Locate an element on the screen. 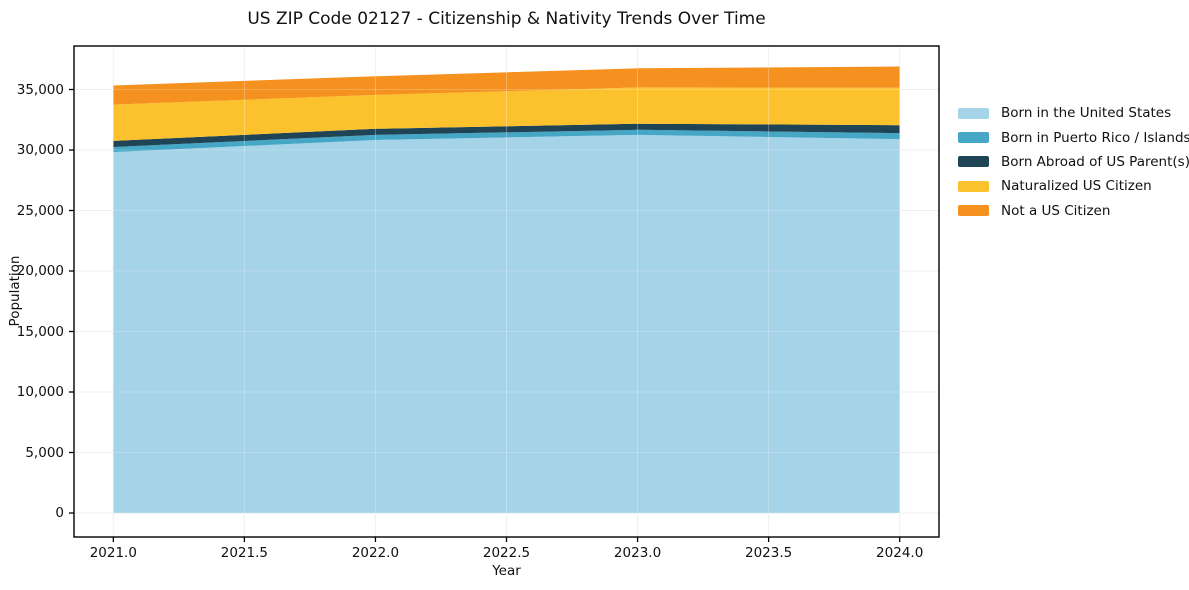 The image size is (1189, 590). legend-swatch-born-abroad is located at coordinates (973, 162).